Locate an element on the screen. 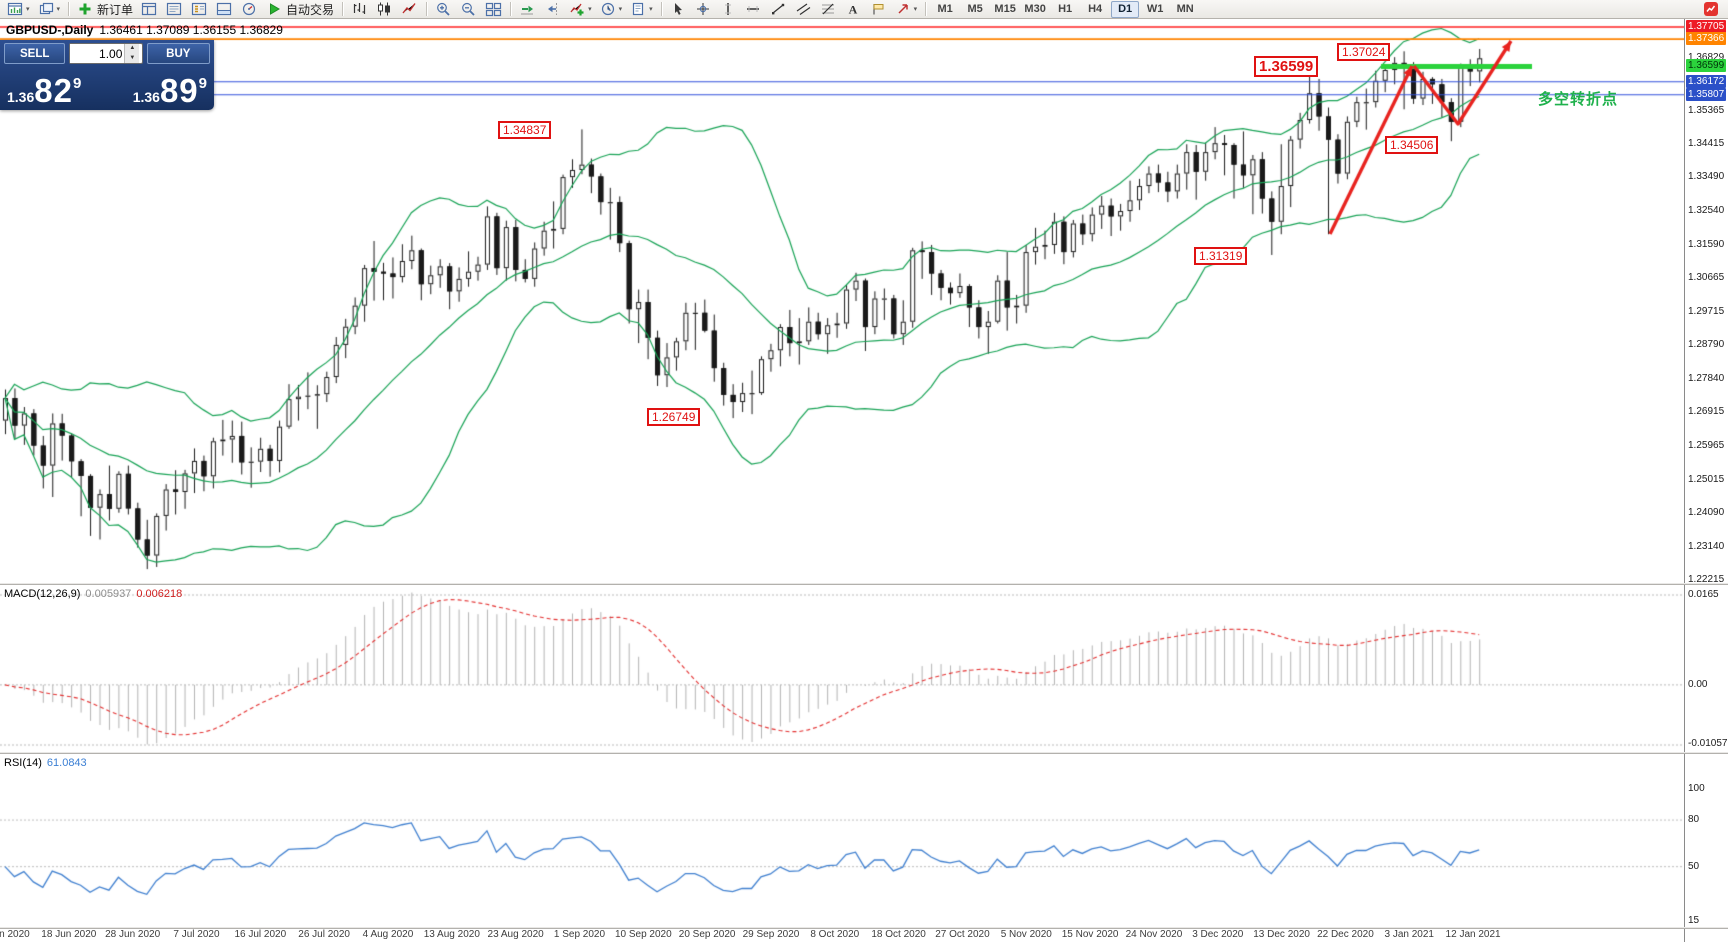  line-chart-icon is located at coordinates (409, 9).